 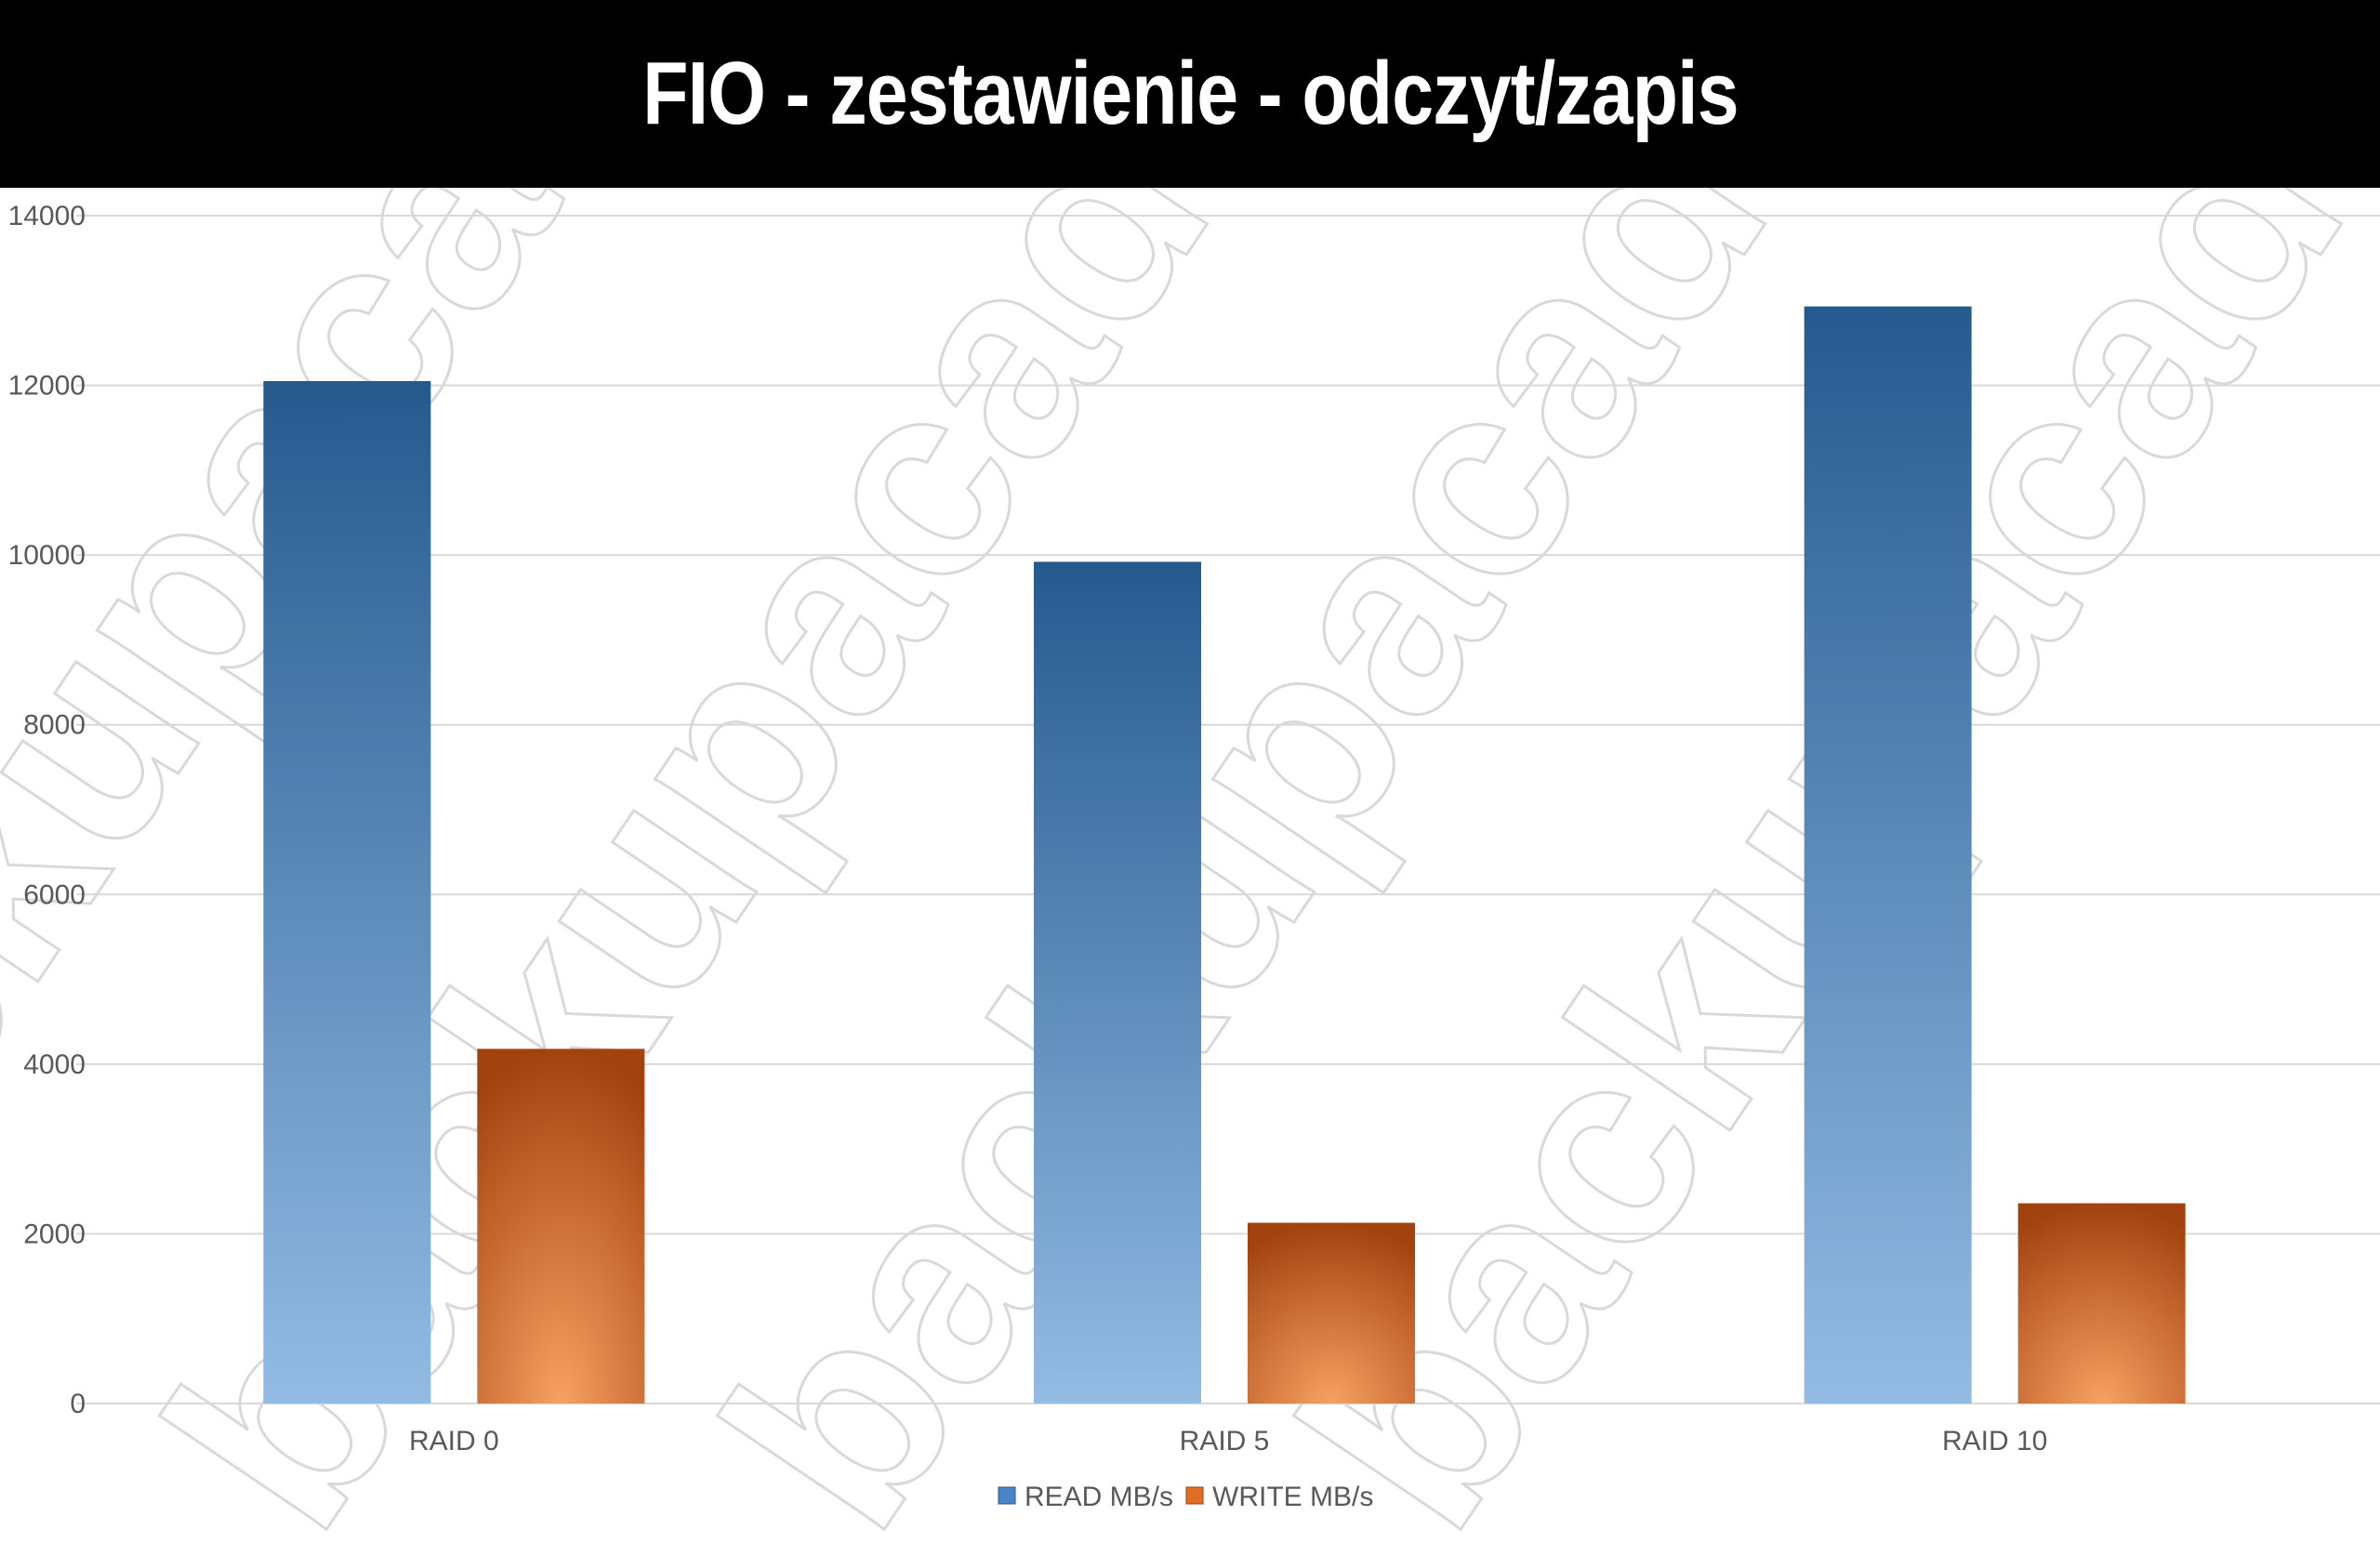 I want to click on x-category-label: RAID 0, so click(x=454, y=1441).